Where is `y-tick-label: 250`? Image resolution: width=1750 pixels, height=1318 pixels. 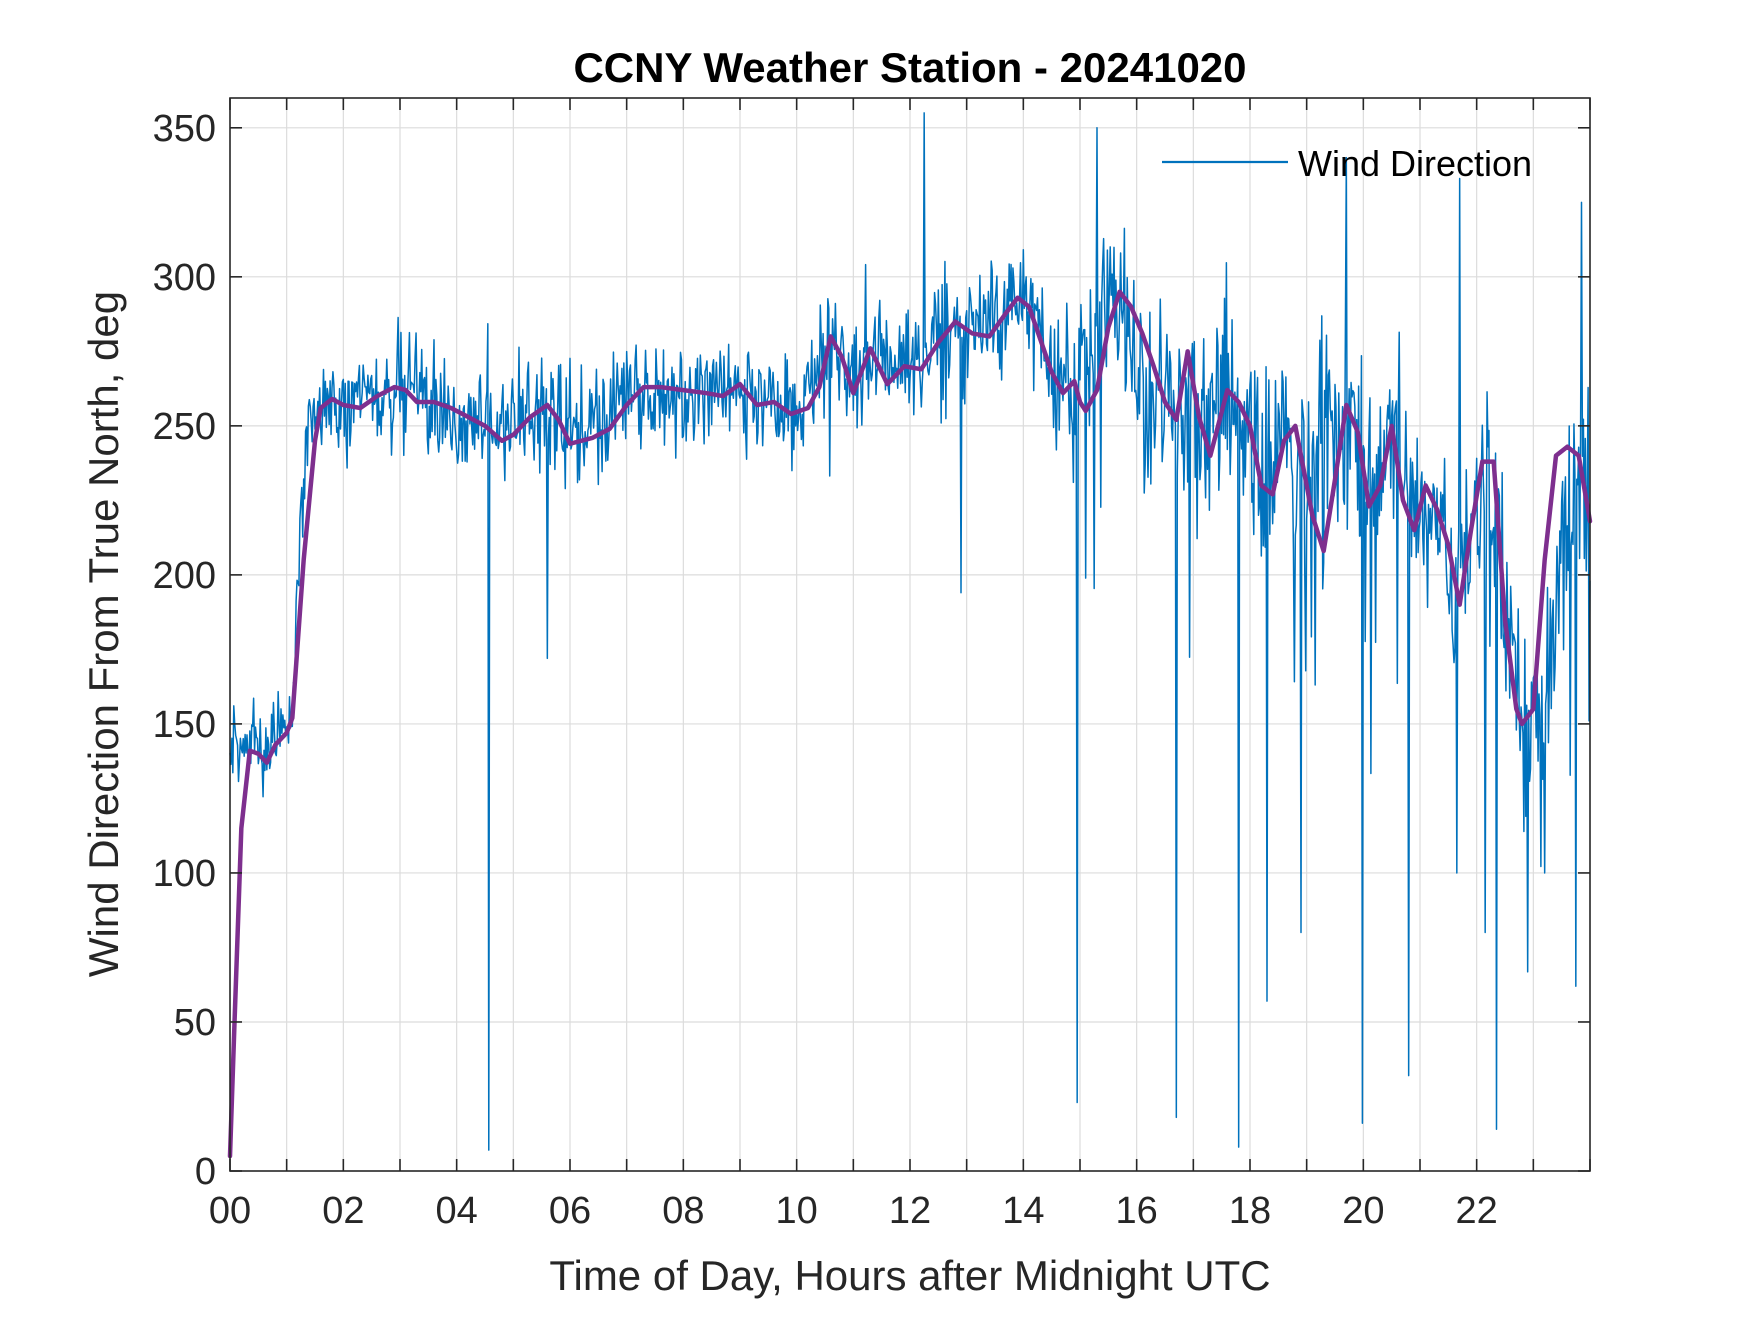
y-tick-label: 250 is located at coordinates (184, 427).